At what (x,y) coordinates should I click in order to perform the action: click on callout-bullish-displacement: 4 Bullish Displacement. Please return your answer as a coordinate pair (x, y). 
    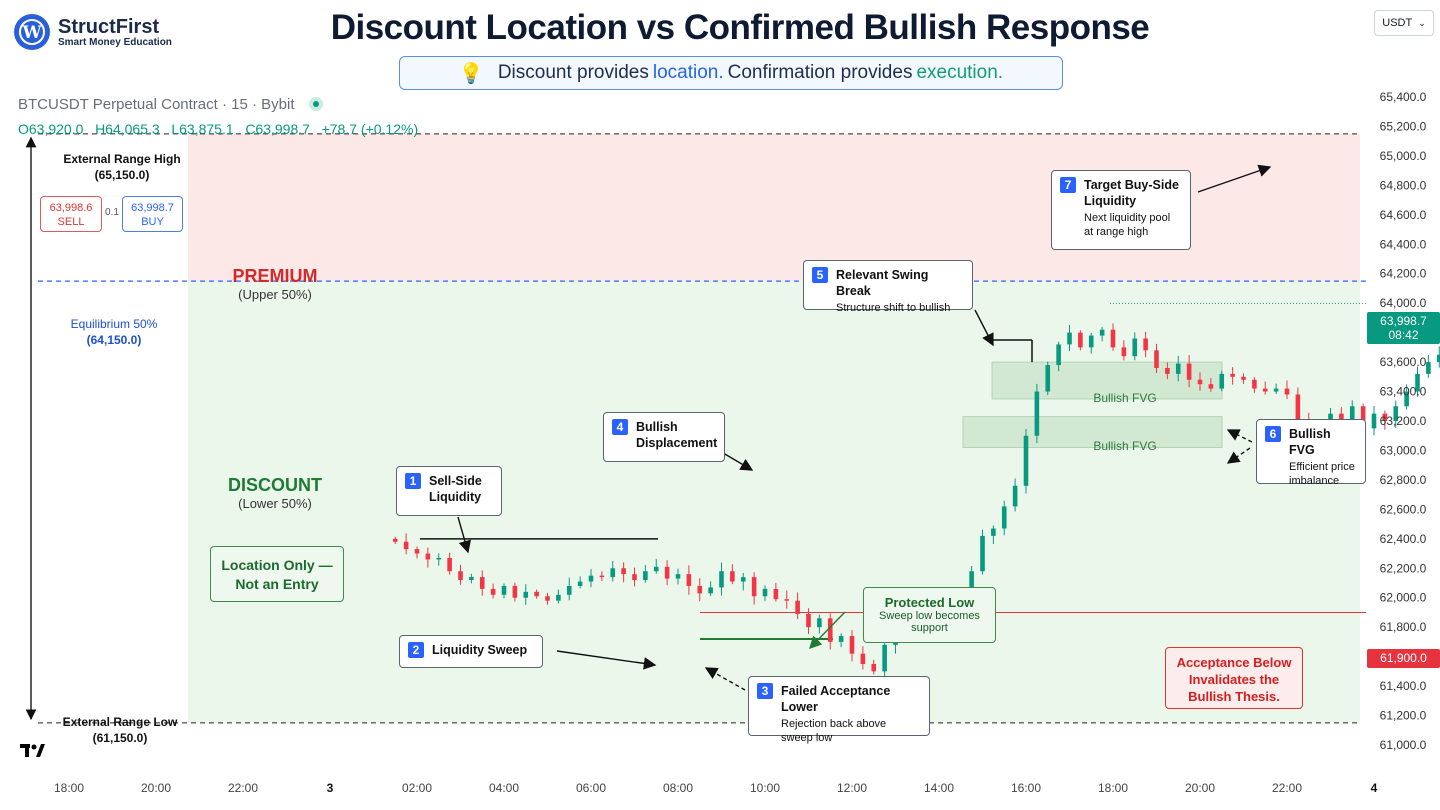
    Looking at the image, I should click on (664, 437).